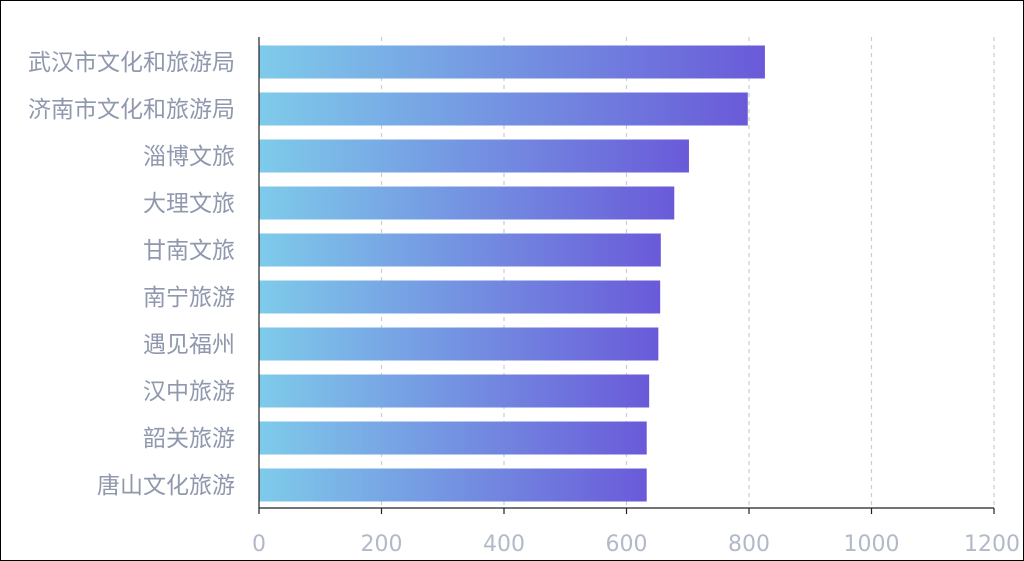 The image size is (1024, 561). Describe the element at coordinates (189, 345) in the screenshot. I see `category-label: 遇见福州` at that location.